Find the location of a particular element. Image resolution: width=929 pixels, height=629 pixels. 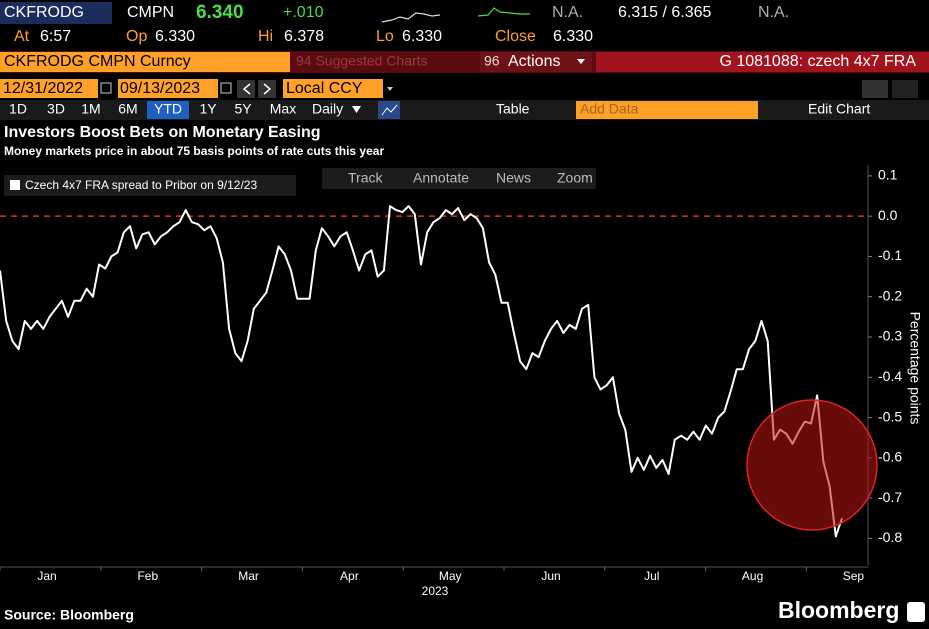

legend-box is located at coordinates (150, 185).